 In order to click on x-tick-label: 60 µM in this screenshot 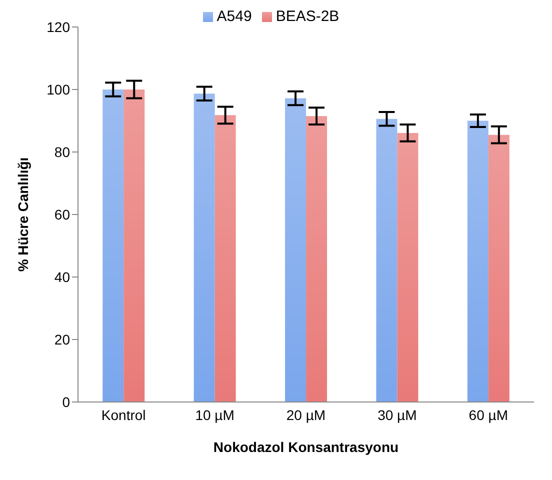, I will do `click(488, 414)`.